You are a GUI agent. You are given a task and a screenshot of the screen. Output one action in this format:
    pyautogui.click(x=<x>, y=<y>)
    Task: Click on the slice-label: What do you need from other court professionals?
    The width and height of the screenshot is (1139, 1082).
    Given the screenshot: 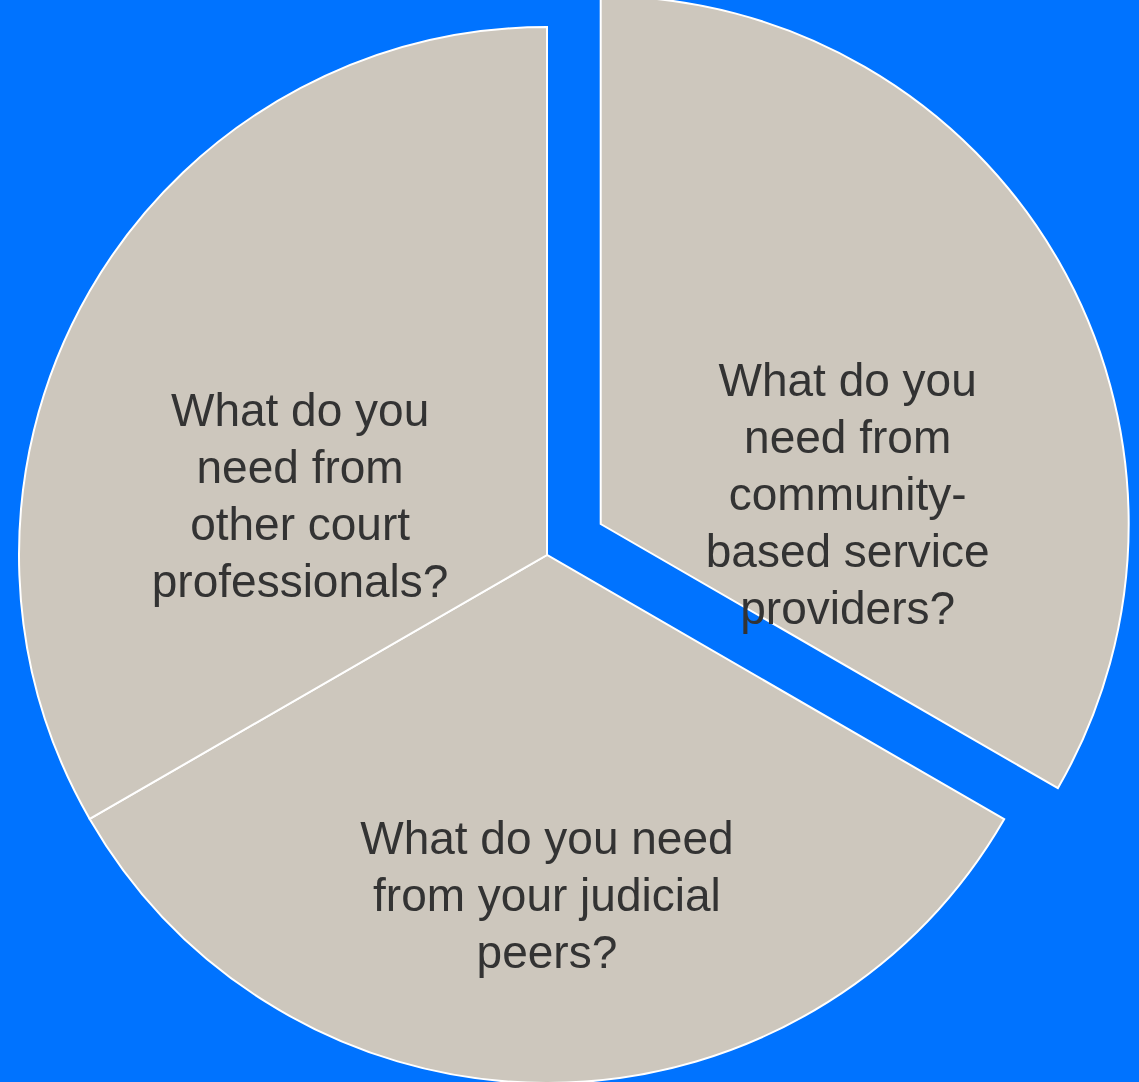 What is the action you would take?
    pyautogui.click(x=300, y=496)
    